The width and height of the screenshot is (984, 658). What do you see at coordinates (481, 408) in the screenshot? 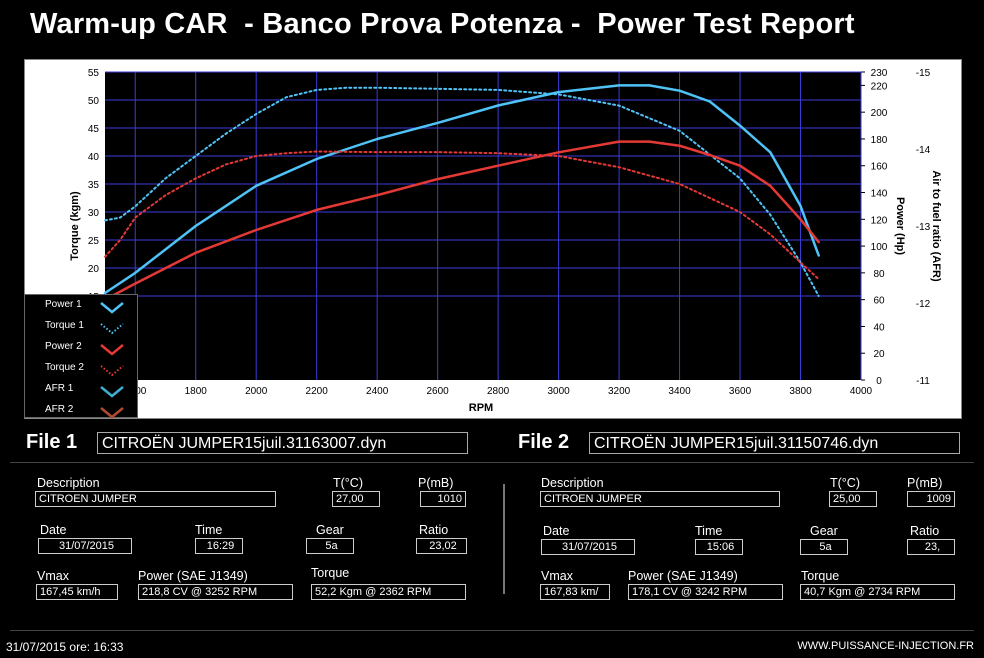
I see `x-axis-label: RPM` at bounding box center [481, 408].